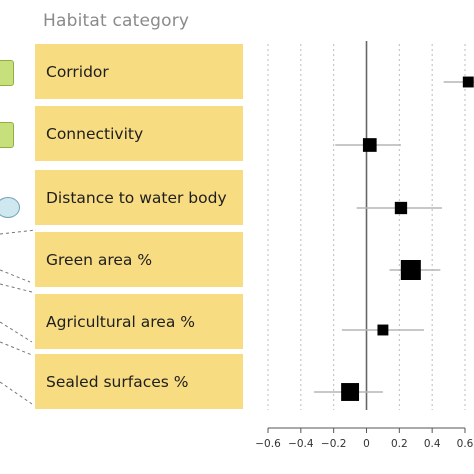 This screenshot has width=474, height=474. Describe the element at coordinates (10, 207) in the screenshot. I see `blue-ellipse-icon` at that location.